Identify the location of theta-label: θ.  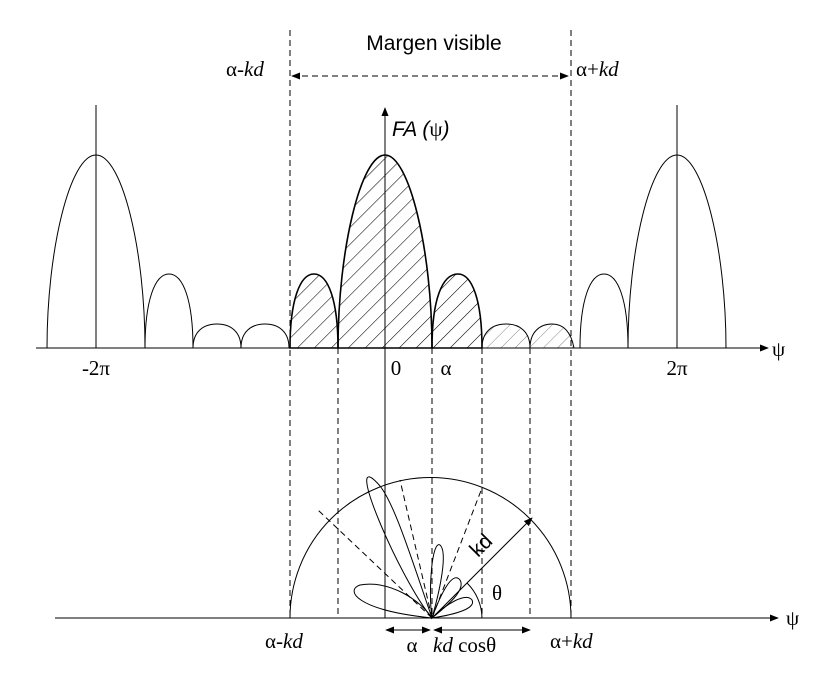
(497, 593).